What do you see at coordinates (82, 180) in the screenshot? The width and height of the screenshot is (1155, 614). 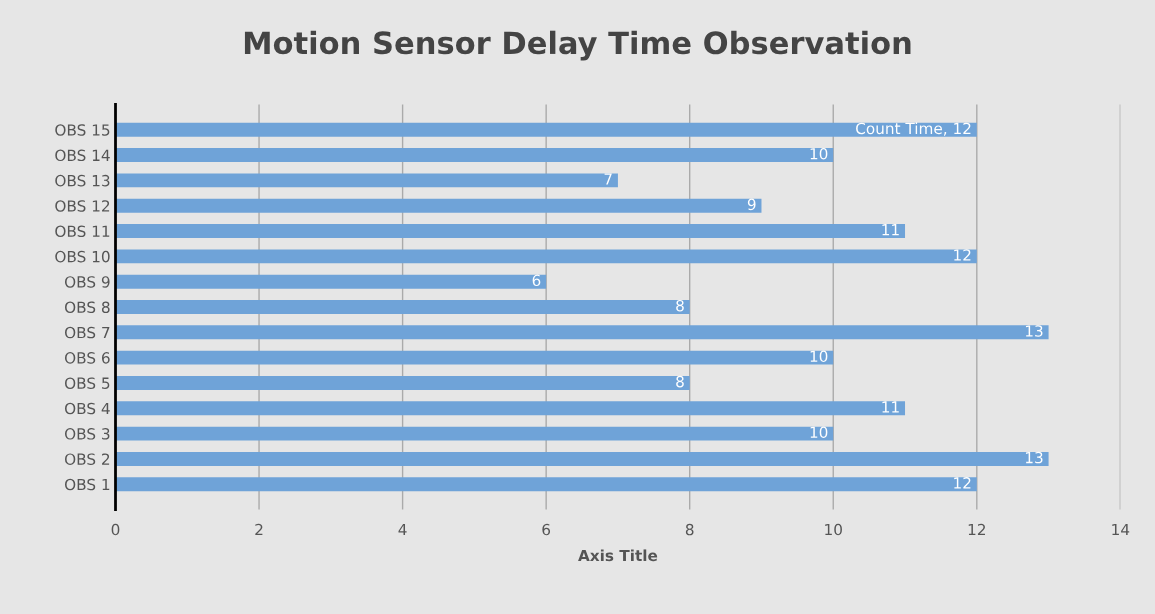 I see `y-tick-label: OBS 13` at bounding box center [82, 180].